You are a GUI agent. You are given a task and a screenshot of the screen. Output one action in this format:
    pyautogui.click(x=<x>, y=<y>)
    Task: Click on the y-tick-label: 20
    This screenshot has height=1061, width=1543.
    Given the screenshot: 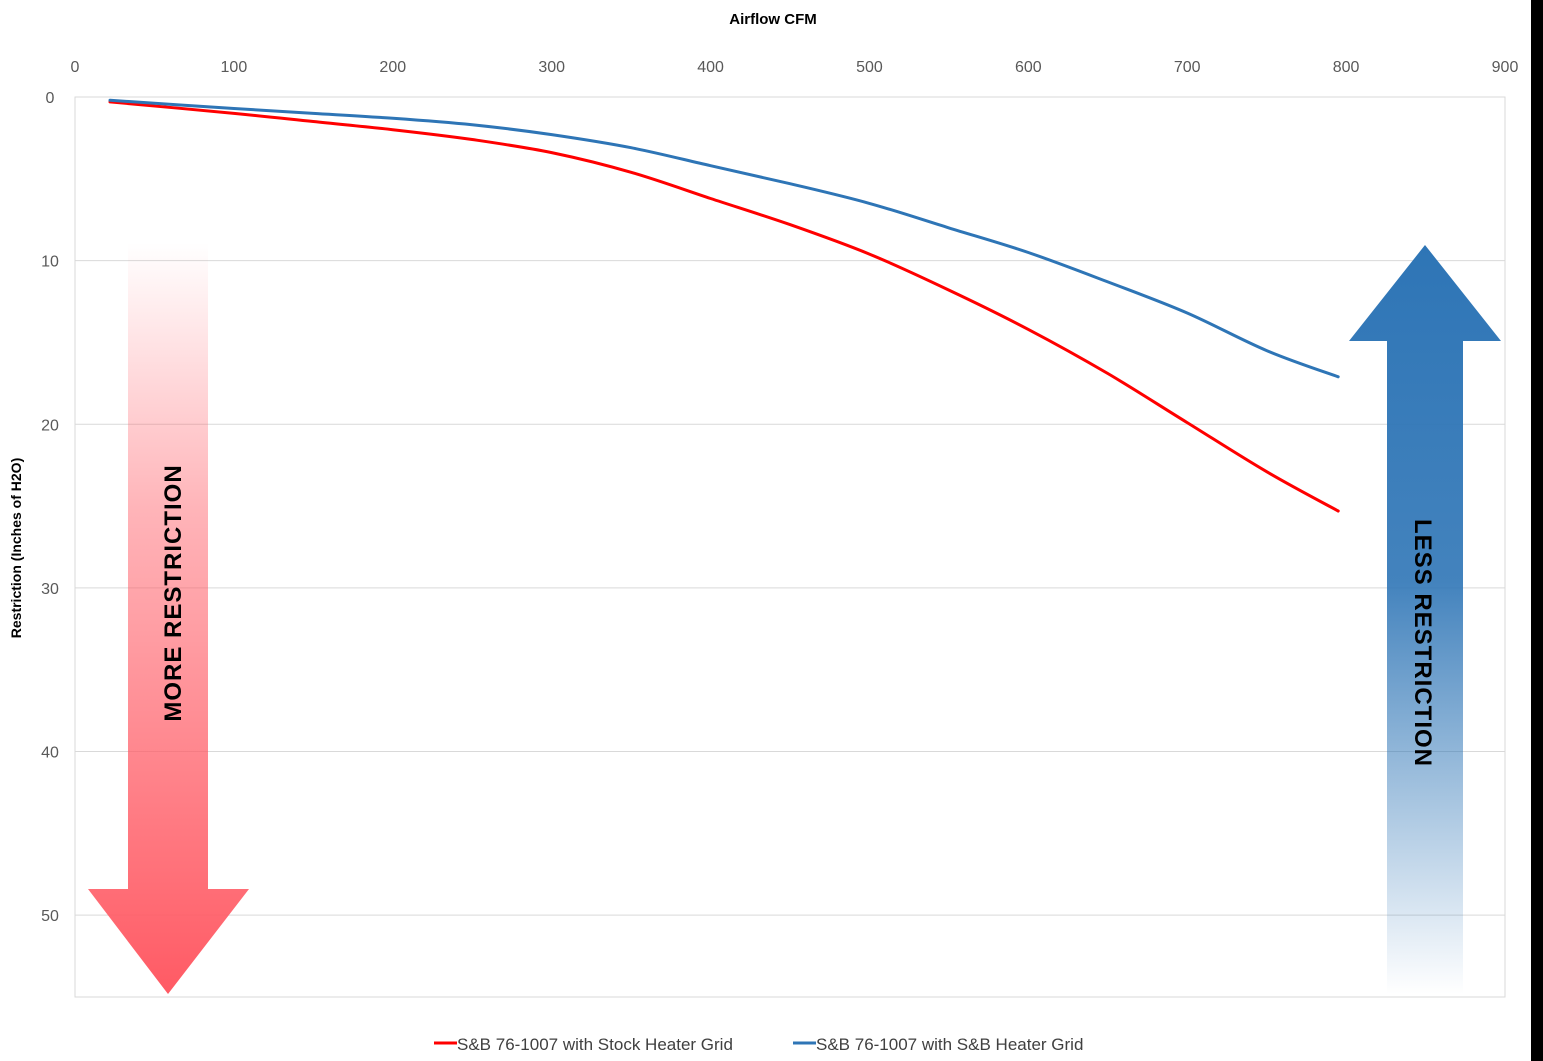 What is the action you would take?
    pyautogui.click(x=50, y=425)
    